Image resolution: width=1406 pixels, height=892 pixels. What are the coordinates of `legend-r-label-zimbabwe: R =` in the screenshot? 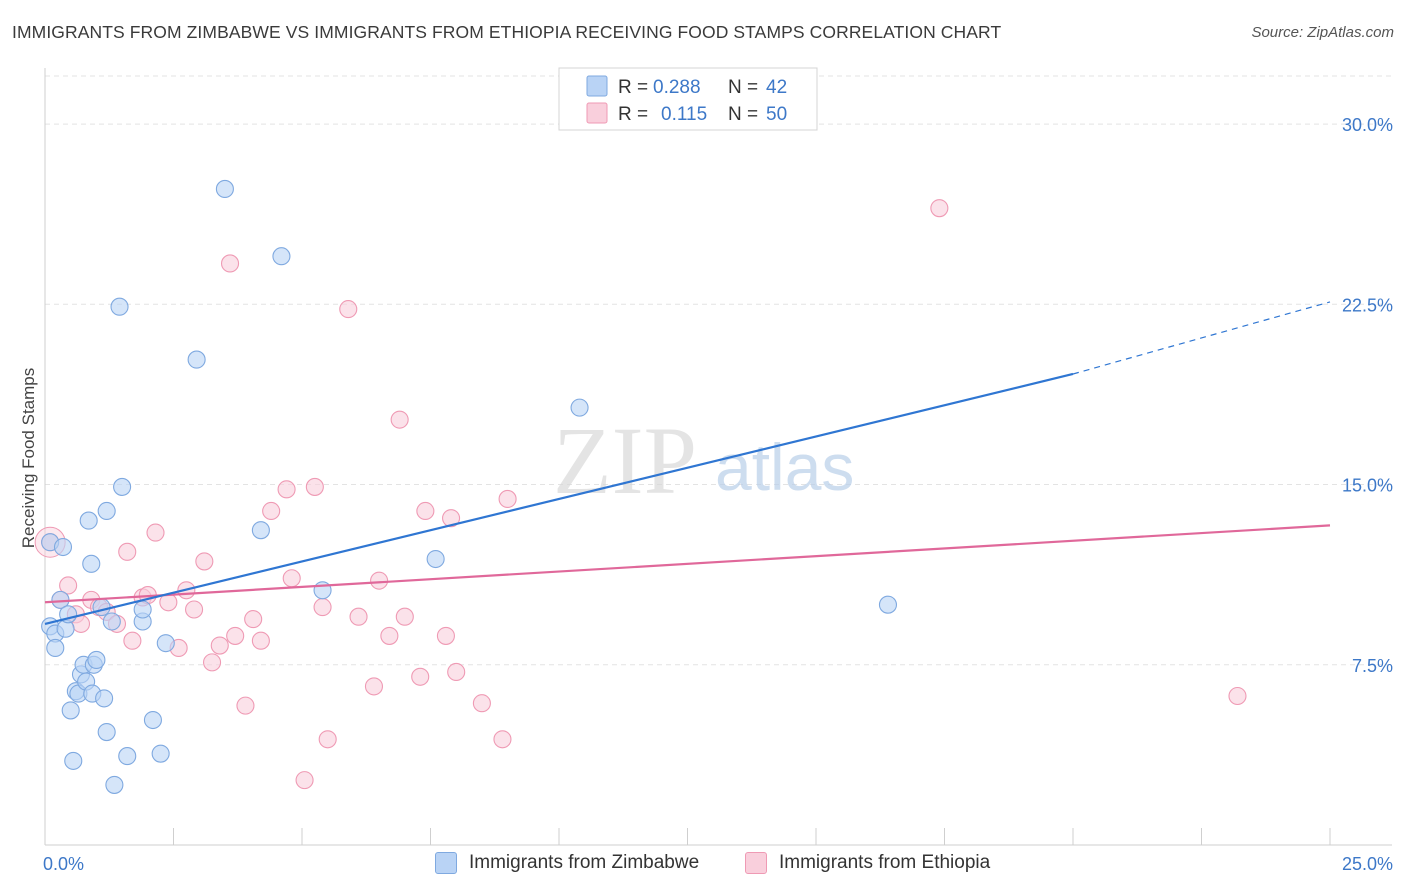 It's located at (633, 87).